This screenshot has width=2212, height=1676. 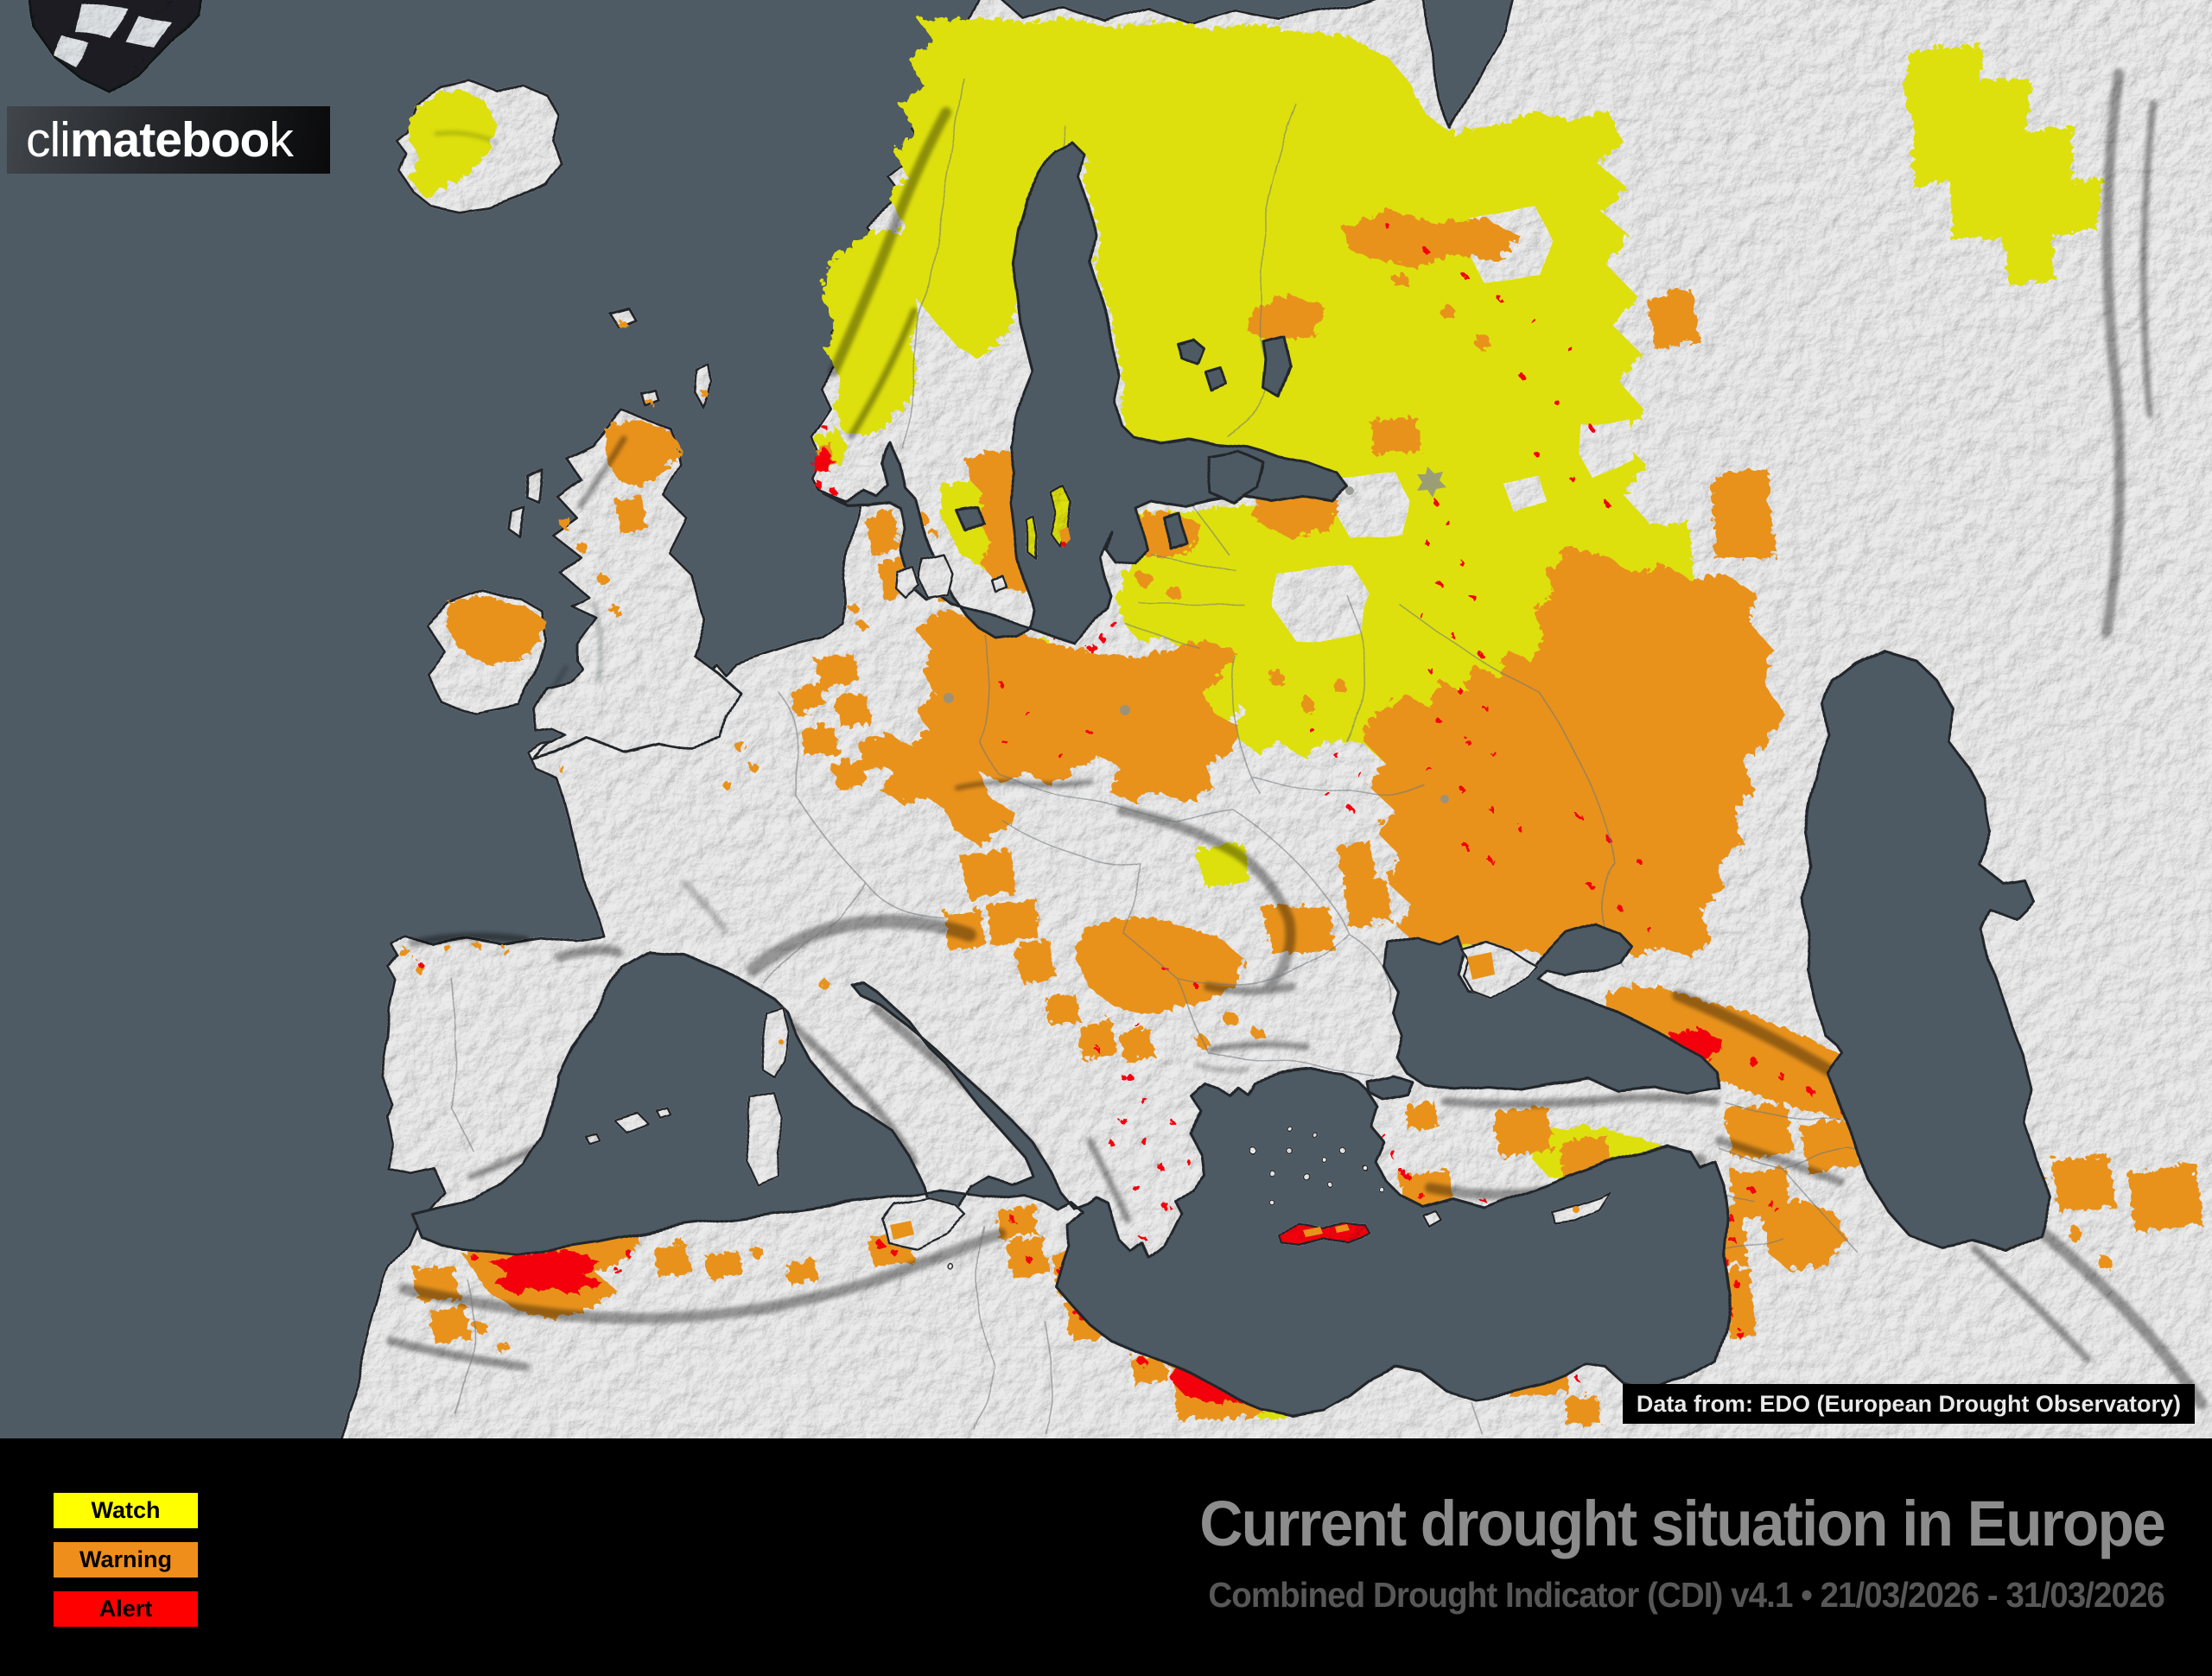 What do you see at coordinates (1349, 491) in the screenshot?
I see `city-stpetersburg` at bounding box center [1349, 491].